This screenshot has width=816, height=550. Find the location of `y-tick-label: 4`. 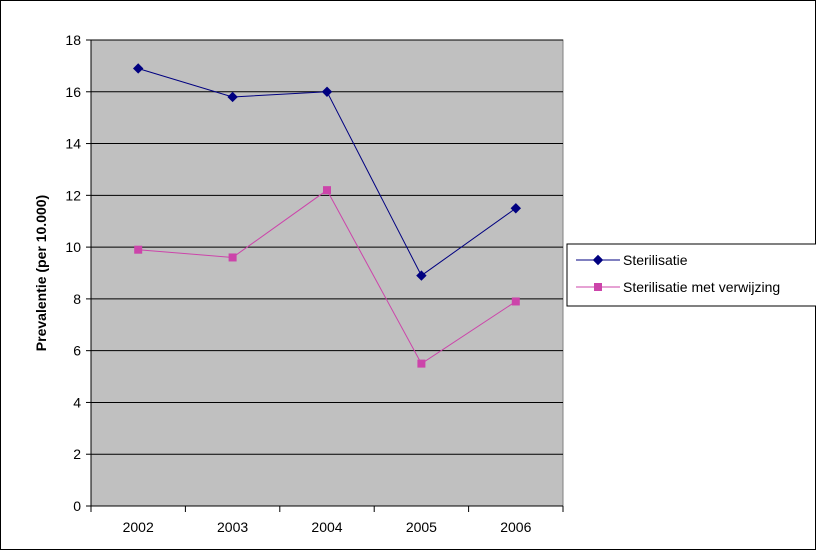

y-tick-label: 4 is located at coordinates (77, 402).